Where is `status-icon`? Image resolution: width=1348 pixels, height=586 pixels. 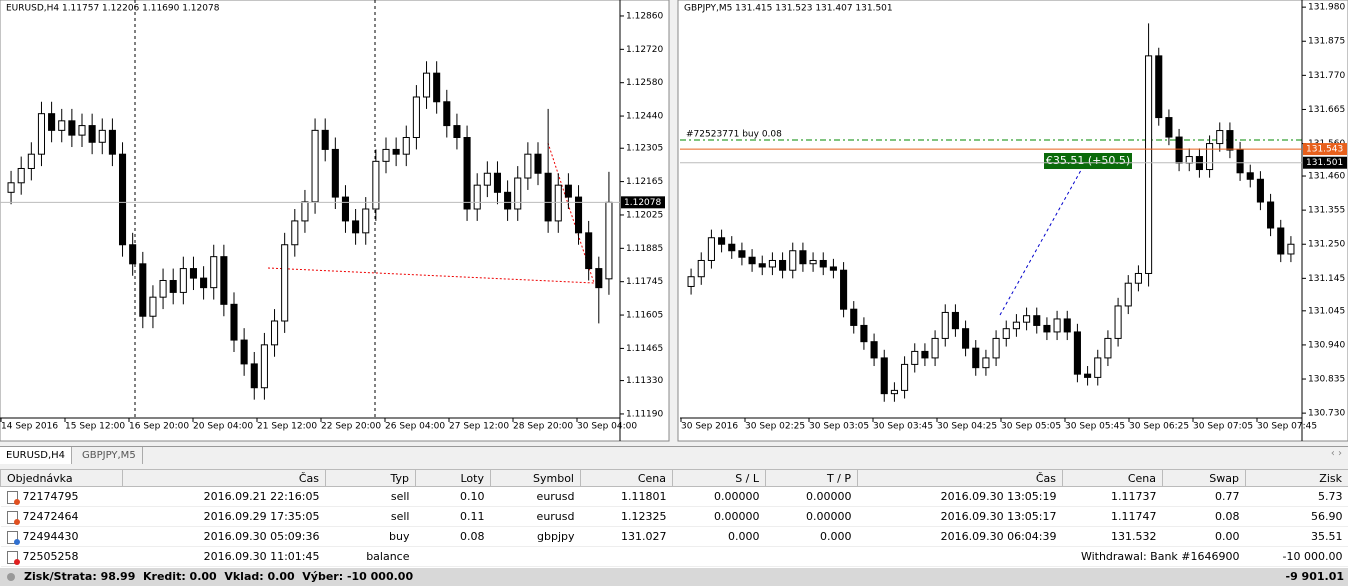 status-icon is located at coordinates (11, 577).